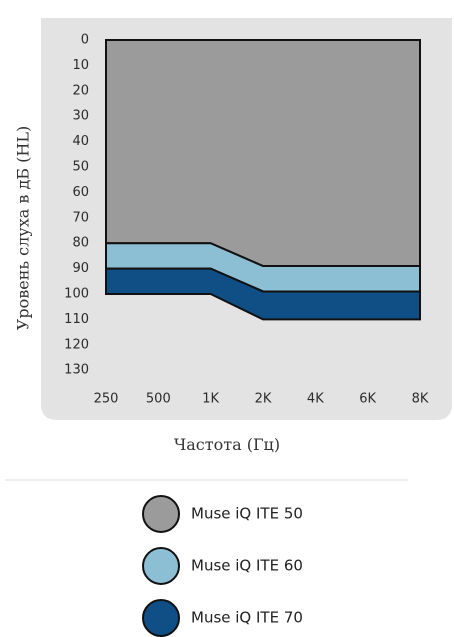  What do you see at coordinates (80, 268) in the screenshot?
I see `y-tick-label: 90` at bounding box center [80, 268].